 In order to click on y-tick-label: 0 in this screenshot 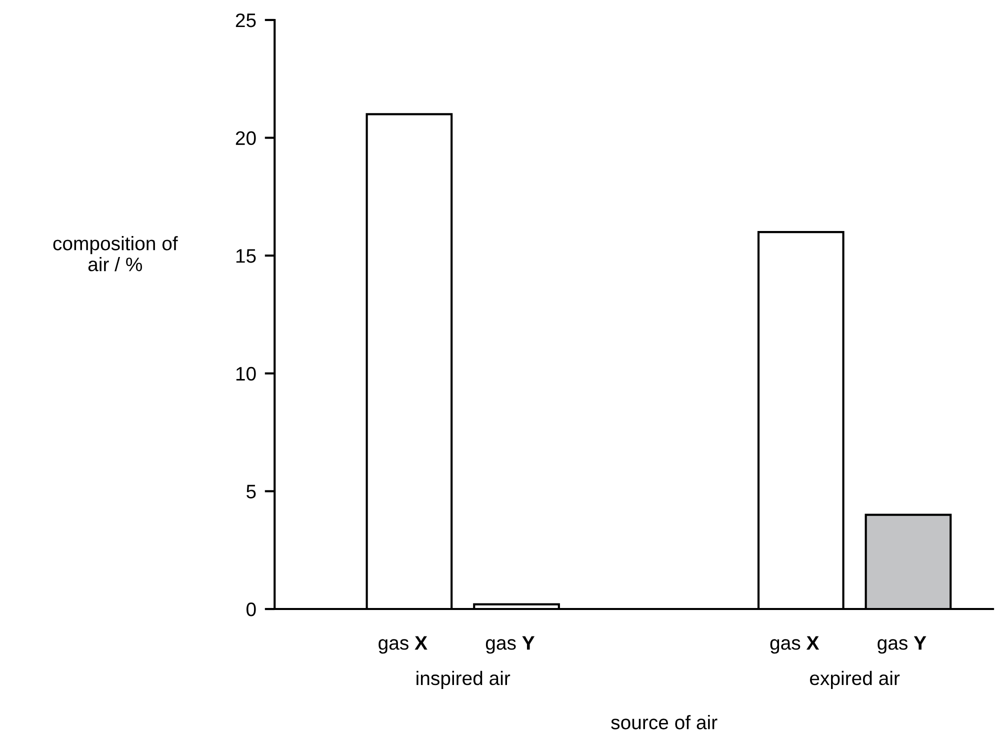, I will do `click(251, 609)`.